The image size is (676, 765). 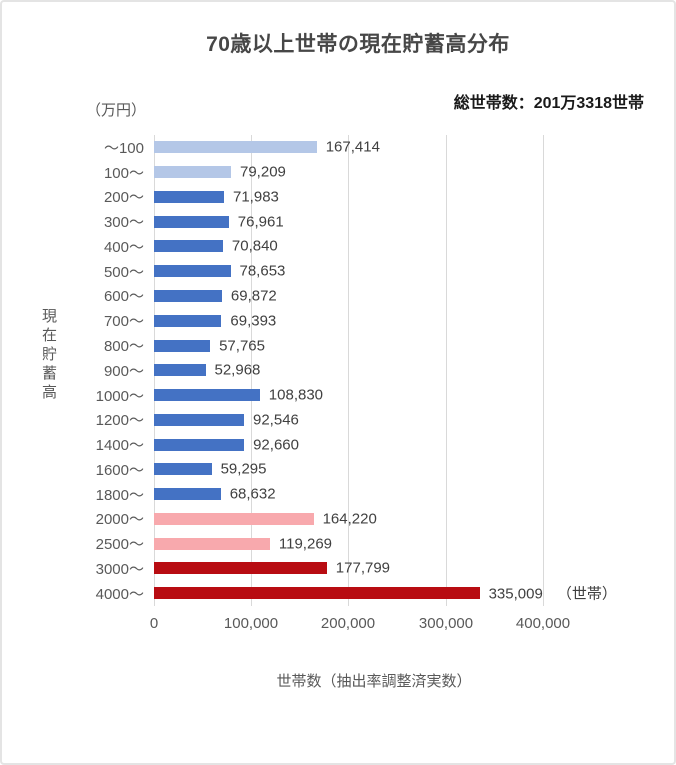 What do you see at coordinates (543, 623) in the screenshot?
I see `x-tick-label: 400,000` at bounding box center [543, 623].